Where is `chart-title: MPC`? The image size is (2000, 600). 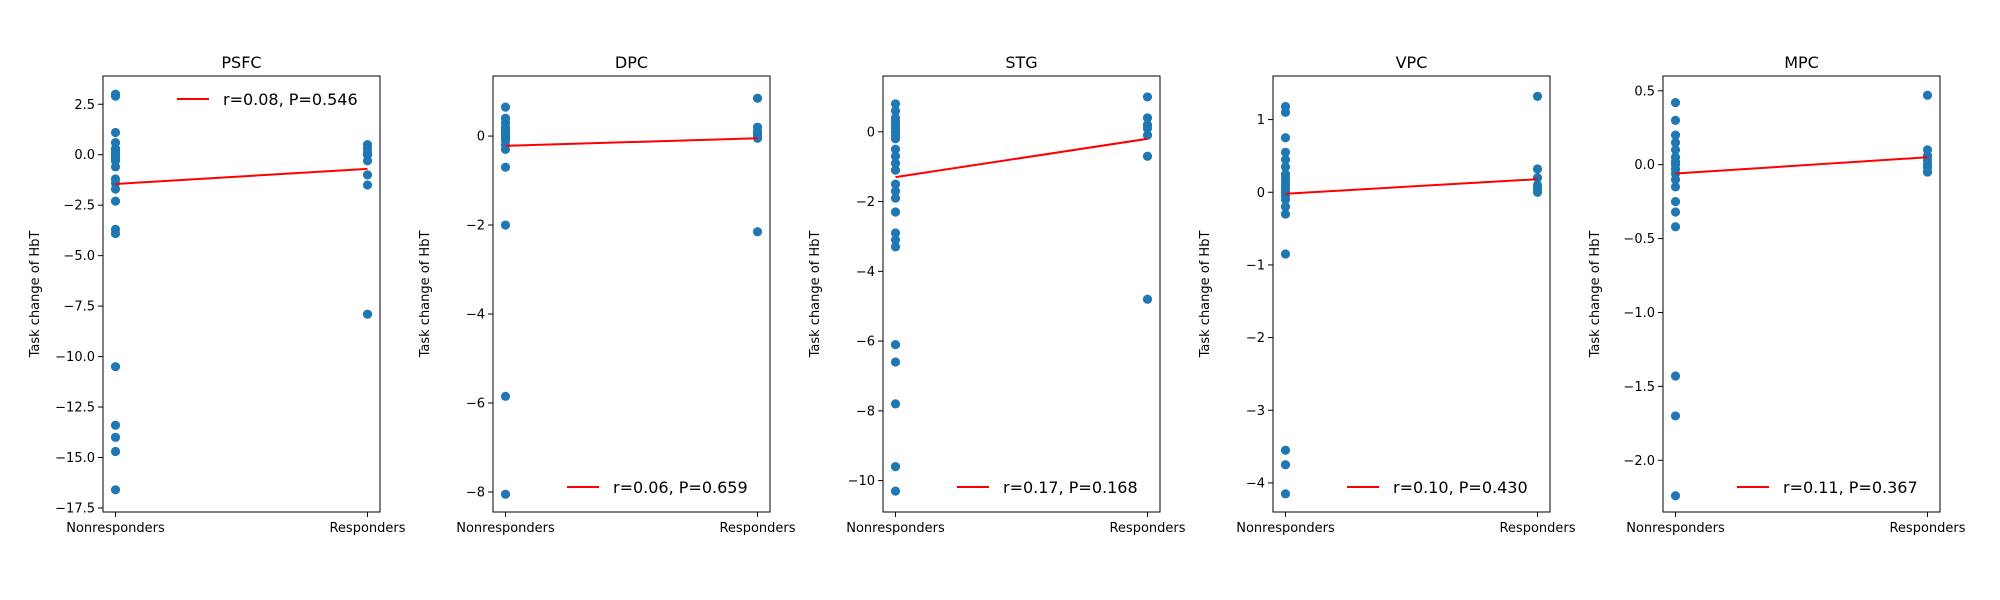 chart-title: MPC is located at coordinates (1801, 62).